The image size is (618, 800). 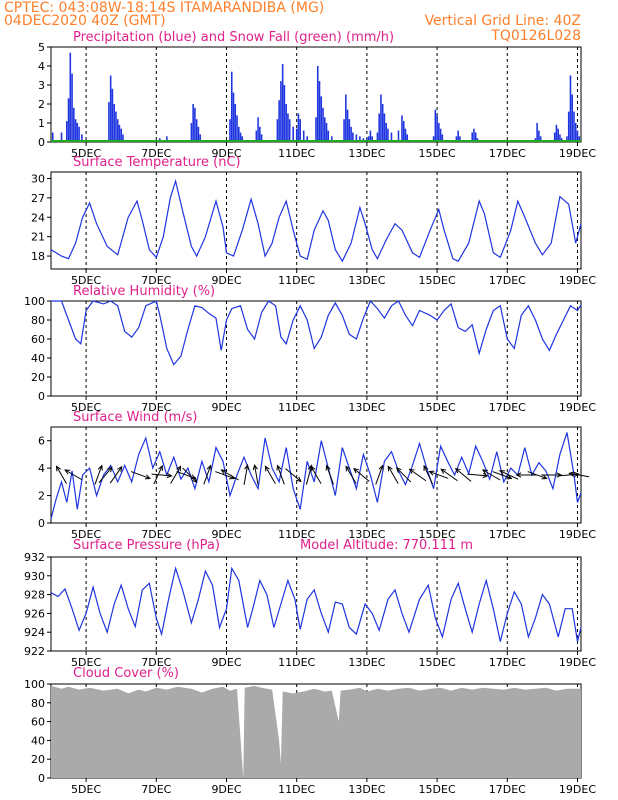 What do you see at coordinates (41, 85) in the screenshot?
I see `precip-ytick-label: 3` at bounding box center [41, 85].